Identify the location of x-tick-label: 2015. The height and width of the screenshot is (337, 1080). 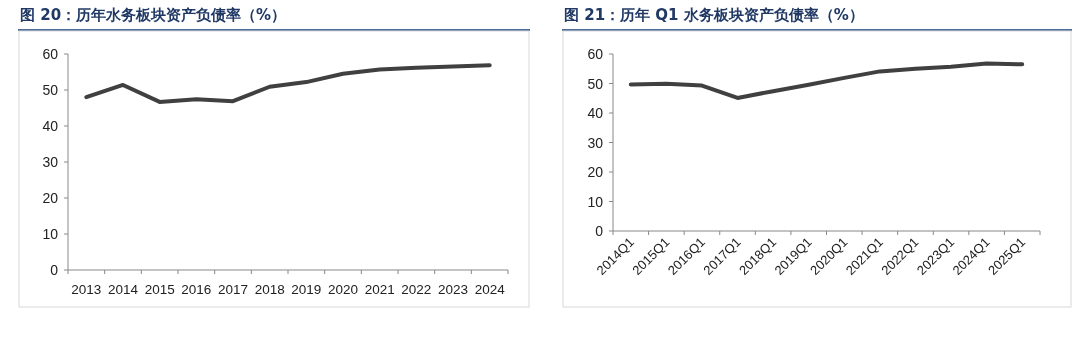
(159, 289).